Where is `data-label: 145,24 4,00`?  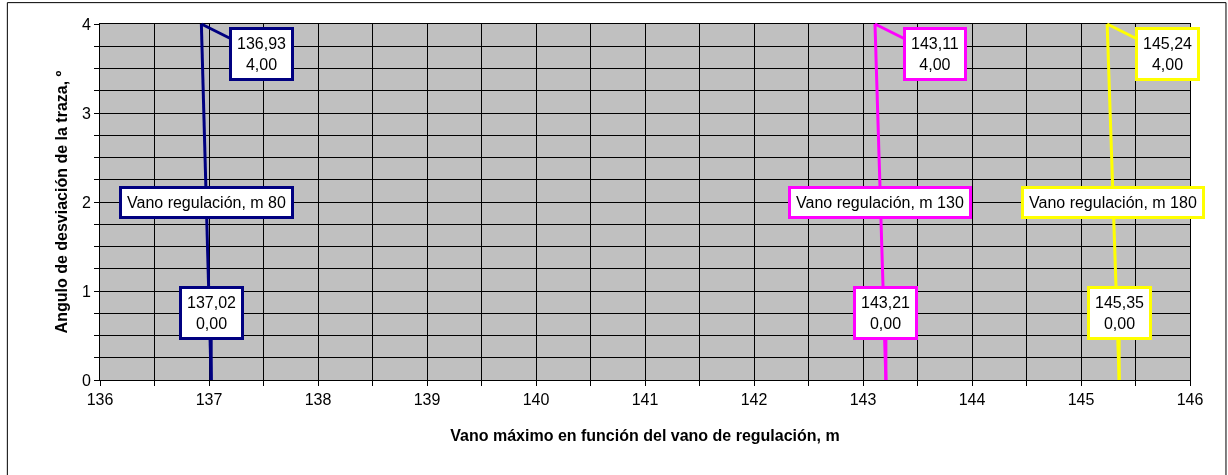
data-label: 145,24 4,00 is located at coordinates (1168, 54).